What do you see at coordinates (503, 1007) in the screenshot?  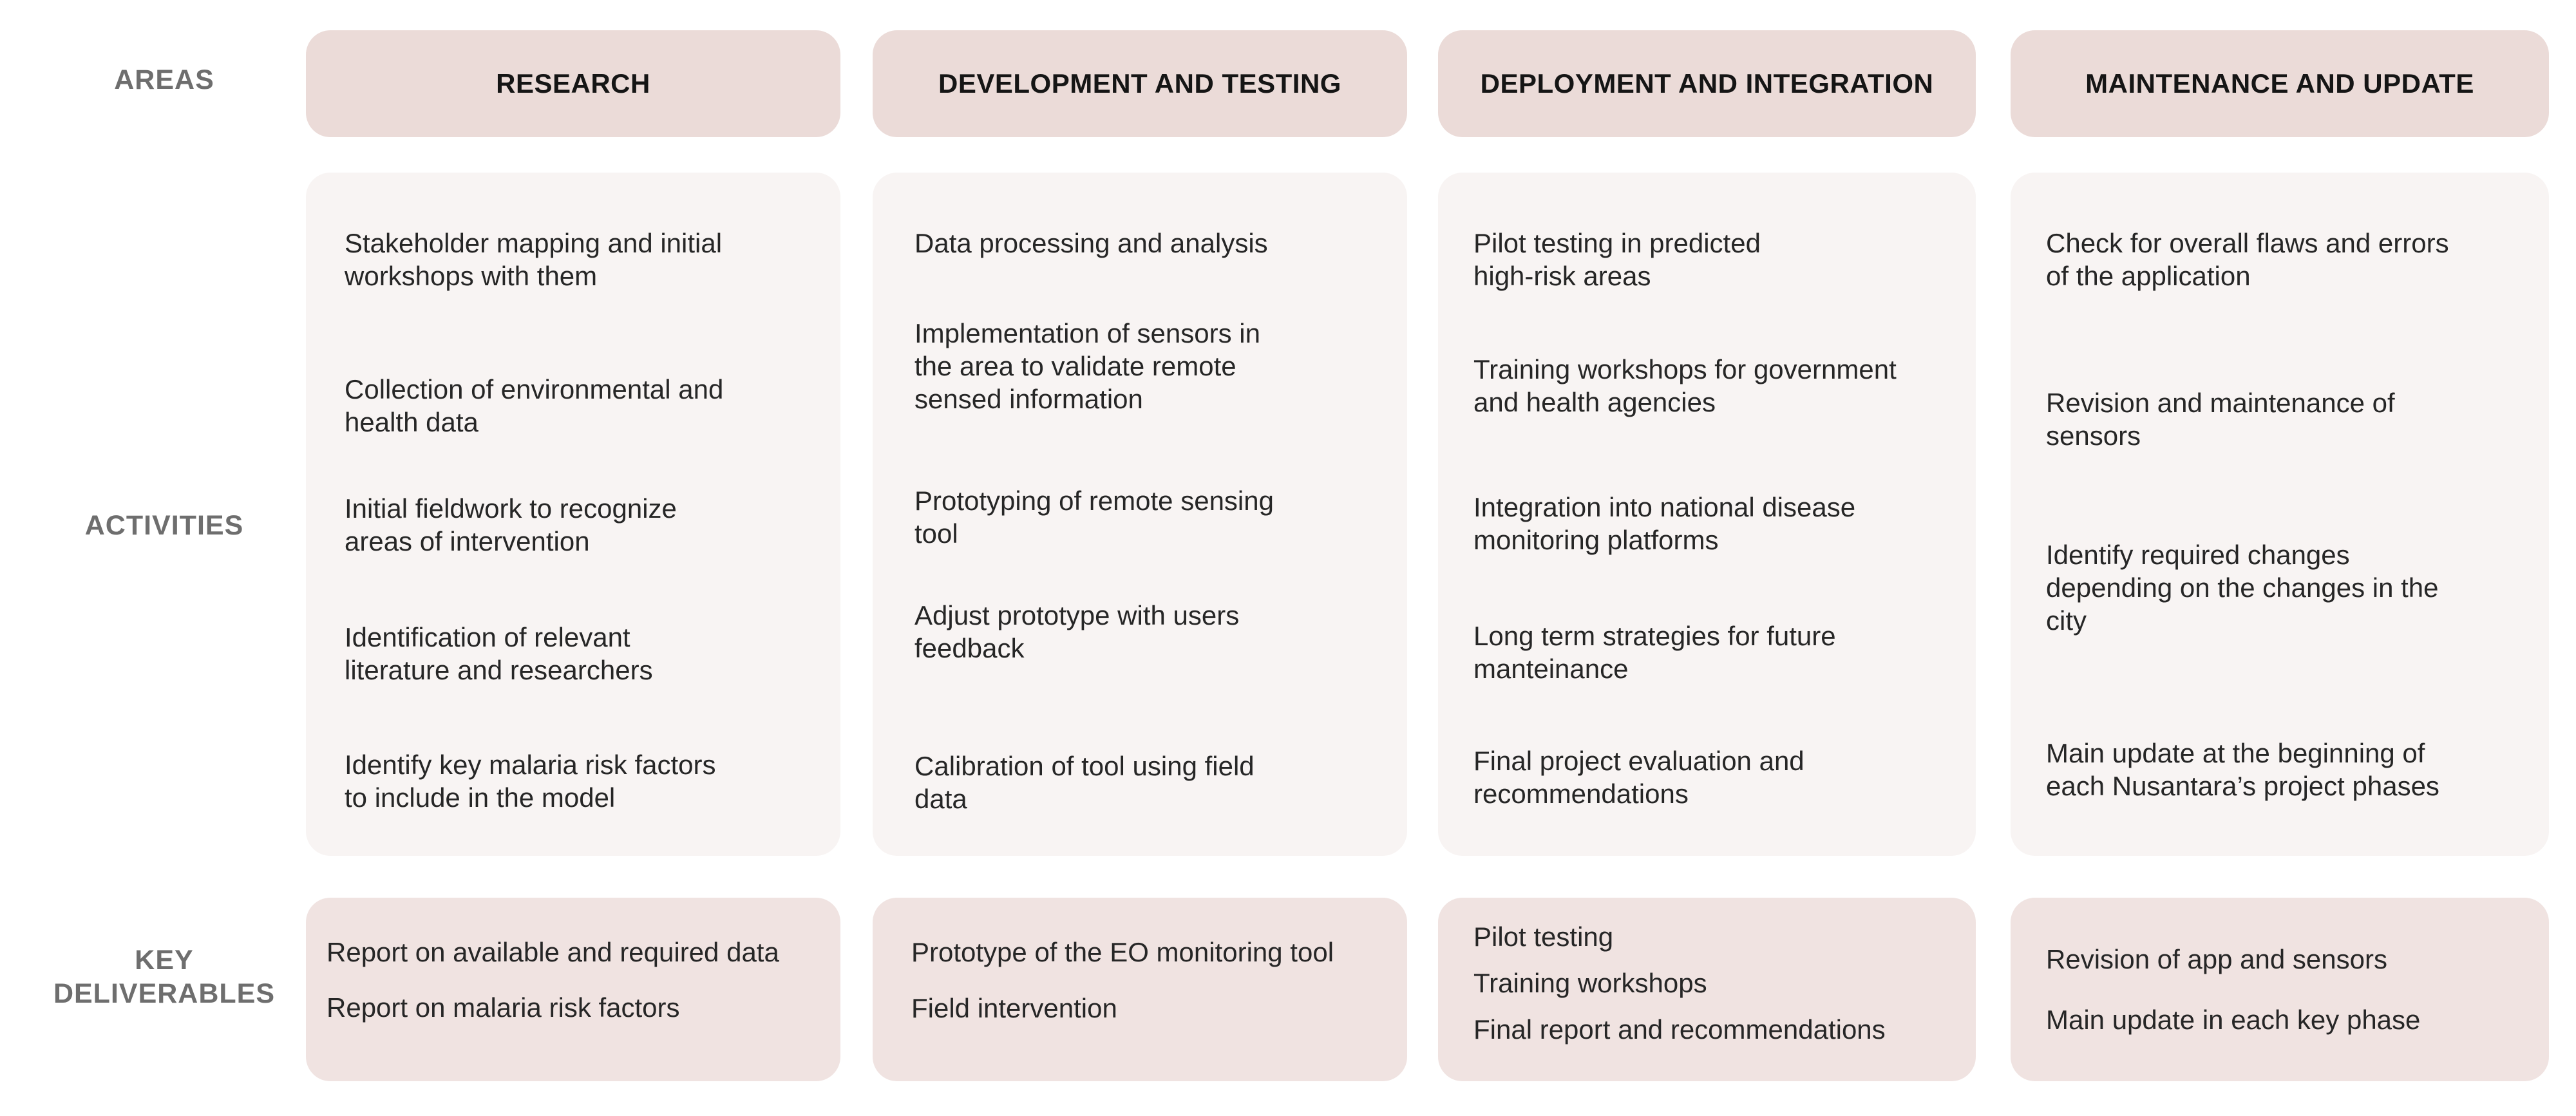 I see `deliverable-item: Report on malaria risk factors` at bounding box center [503, 1007].